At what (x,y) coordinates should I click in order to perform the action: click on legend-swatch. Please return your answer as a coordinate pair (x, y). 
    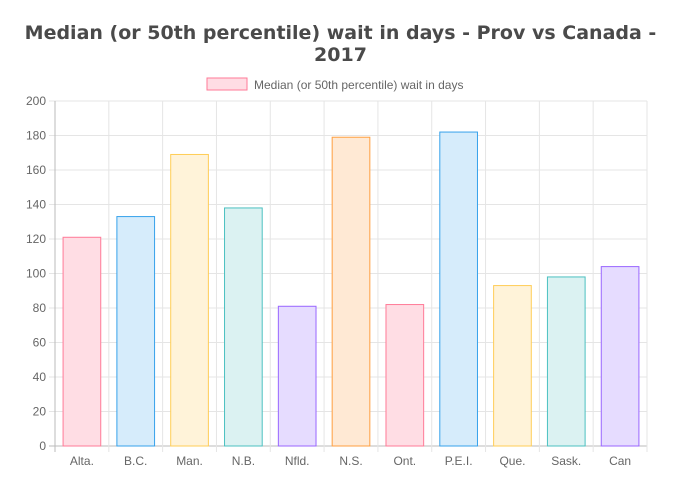
    Looking at the image, I should click on (227, 84).